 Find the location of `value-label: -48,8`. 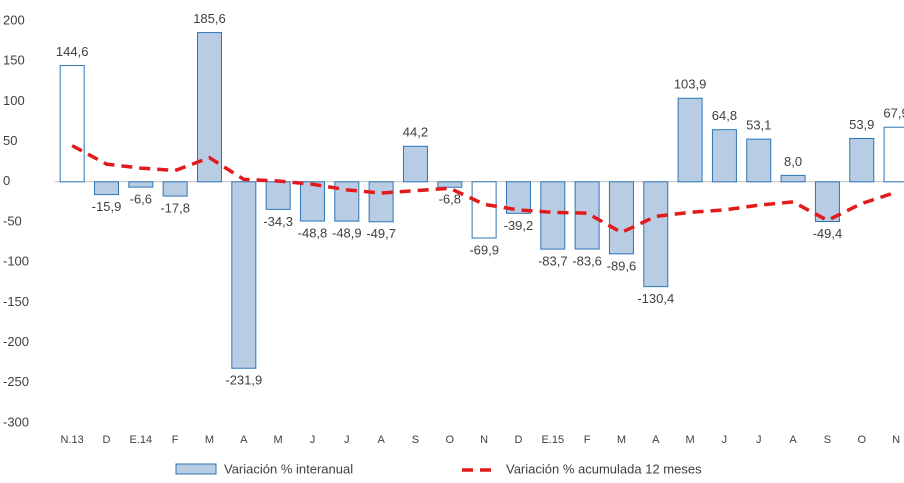

value-label: -48,8 is located at coordinates (313, 232).